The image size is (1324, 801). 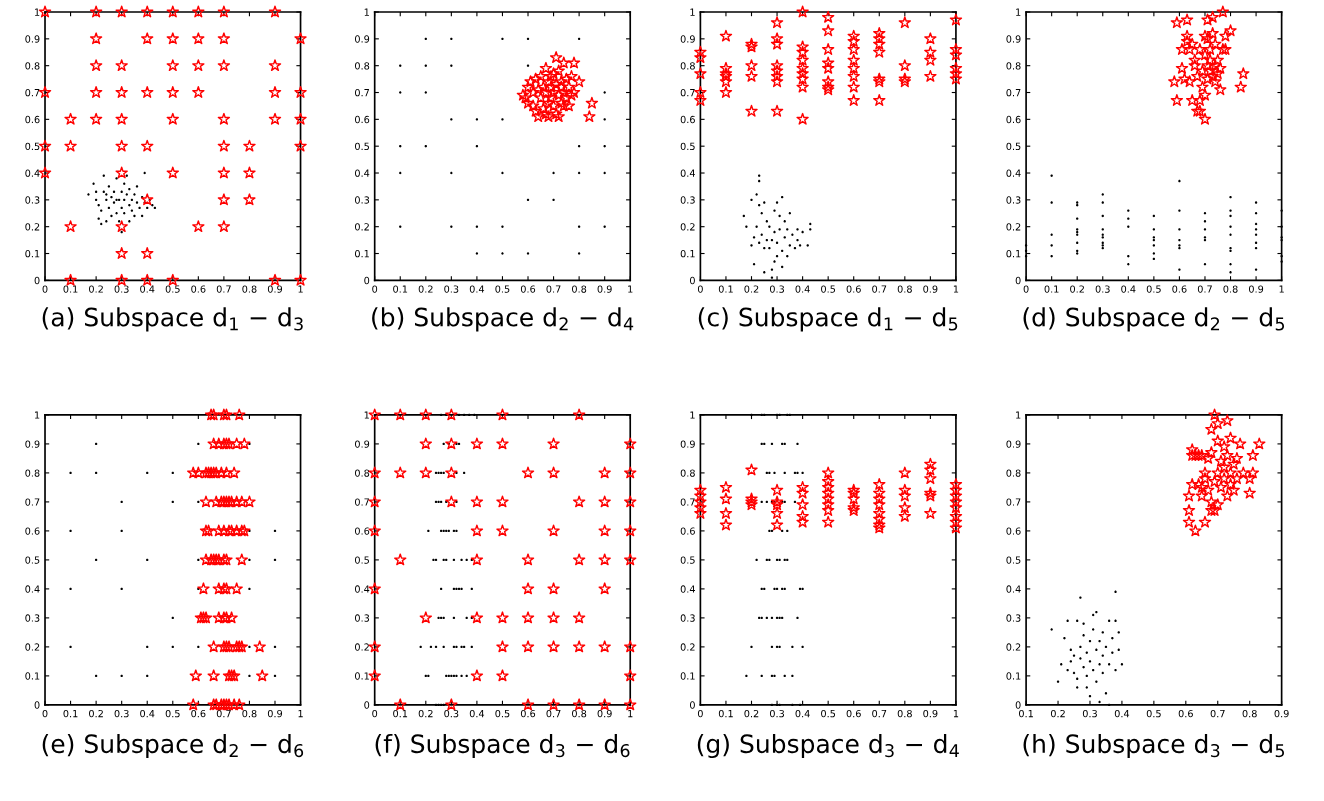 I want to click on text: (b) Subspace d$_{2}$ − d$_{4}$, so click(x=503, y=319).